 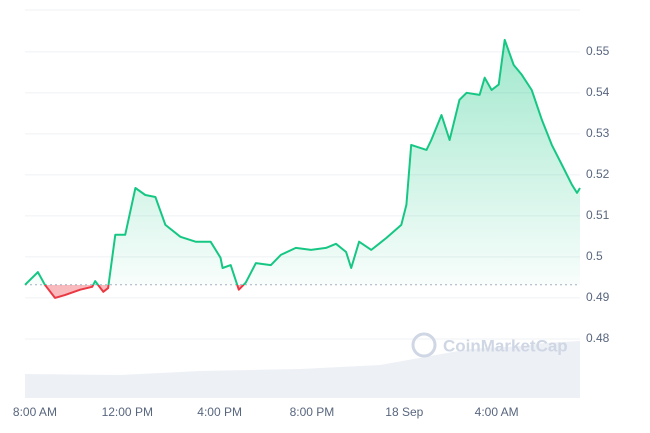 I want to click on y-tick-label: 0.48, so click(x=598, y=338).